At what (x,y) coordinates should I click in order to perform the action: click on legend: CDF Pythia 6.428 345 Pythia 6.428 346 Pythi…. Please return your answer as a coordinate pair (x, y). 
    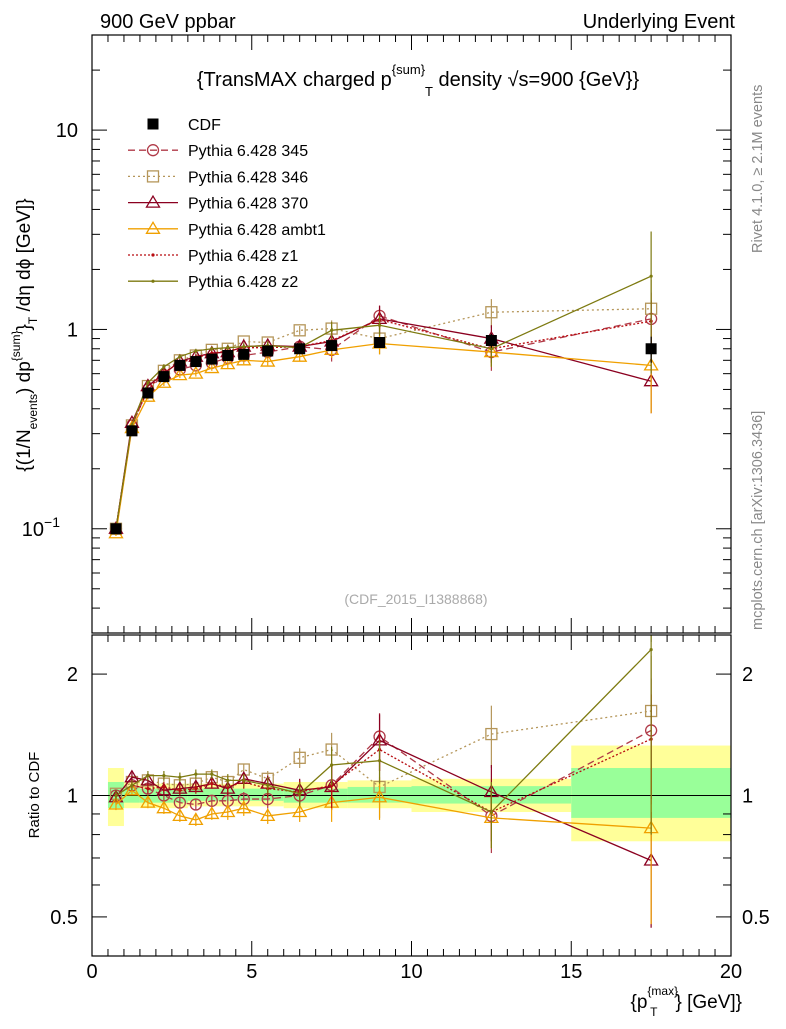
    Looking at the image, I should click on (227, 204).